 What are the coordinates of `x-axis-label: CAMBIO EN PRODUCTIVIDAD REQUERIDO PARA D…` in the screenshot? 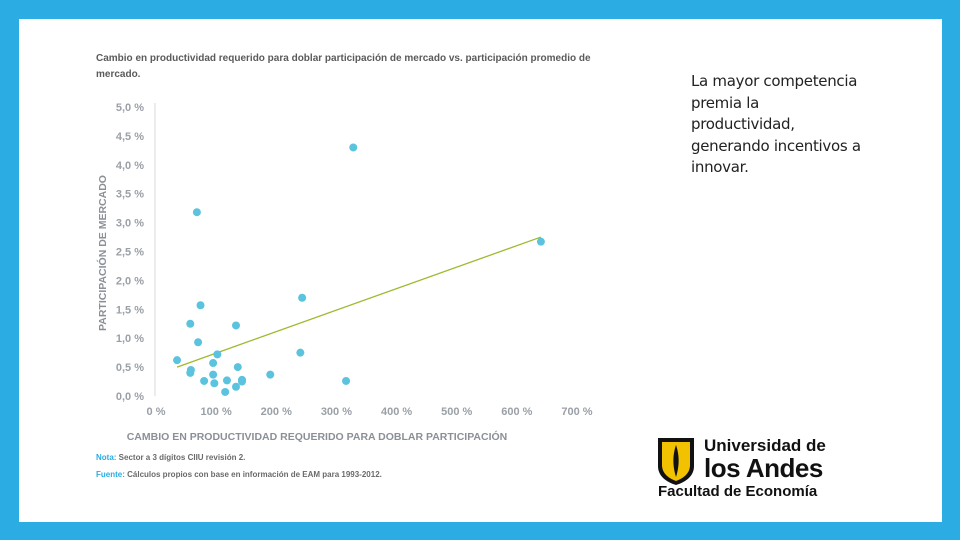 It's located at (317, 436).